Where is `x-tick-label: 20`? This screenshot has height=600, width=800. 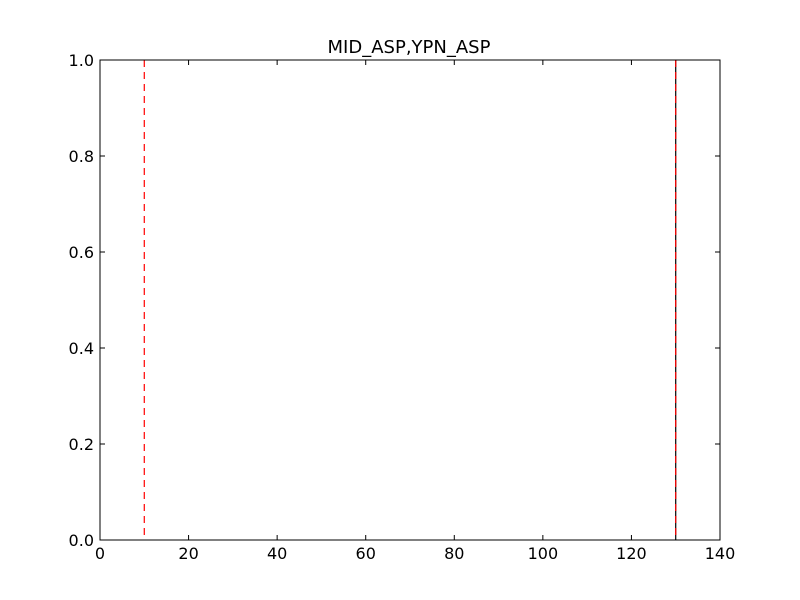
x-tick-label: 20 is located at coordinates (188, 553).